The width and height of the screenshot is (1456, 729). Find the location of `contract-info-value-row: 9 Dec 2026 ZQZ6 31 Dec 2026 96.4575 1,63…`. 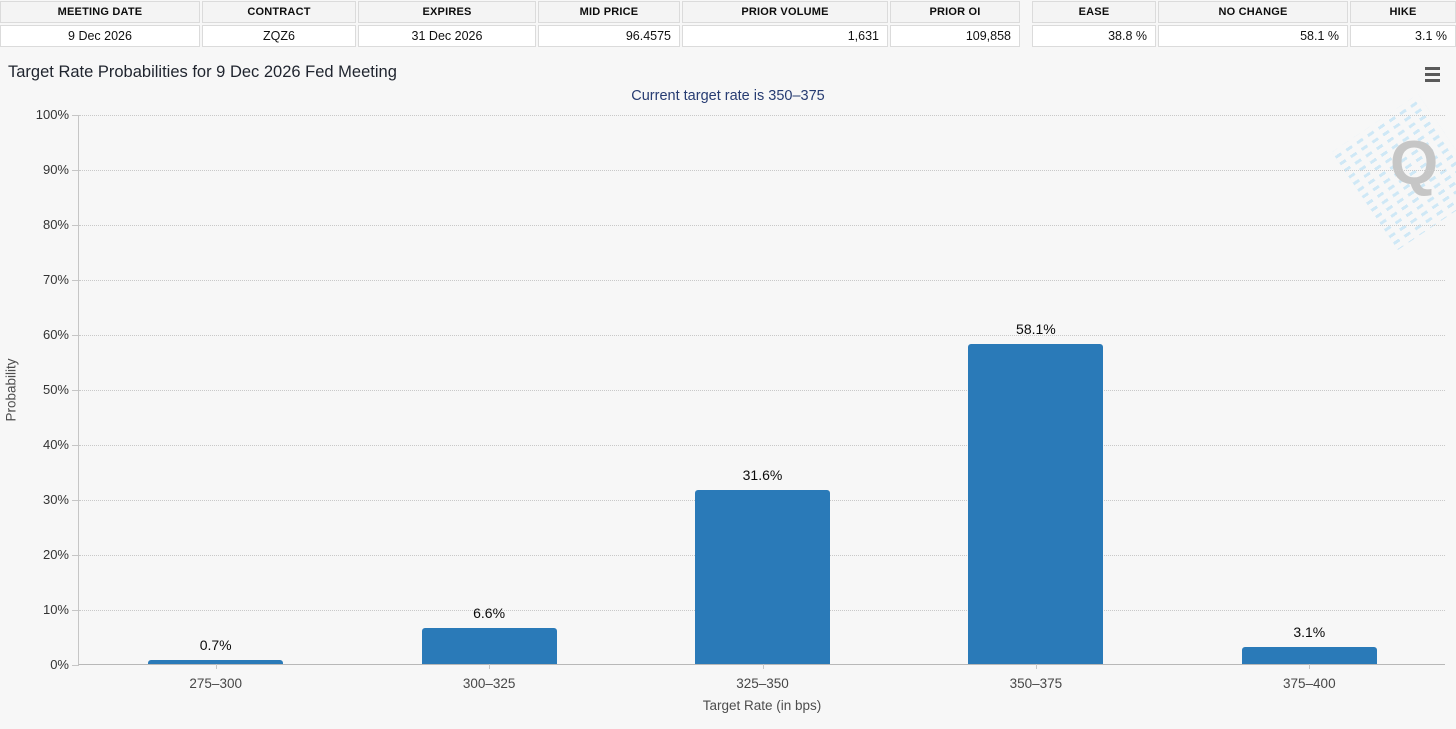

contract-info-value-row: 9 Dec 2026 ZQZ6 31 Dec 2026 96.4575 1,63… is located at coordinates (510, 36).